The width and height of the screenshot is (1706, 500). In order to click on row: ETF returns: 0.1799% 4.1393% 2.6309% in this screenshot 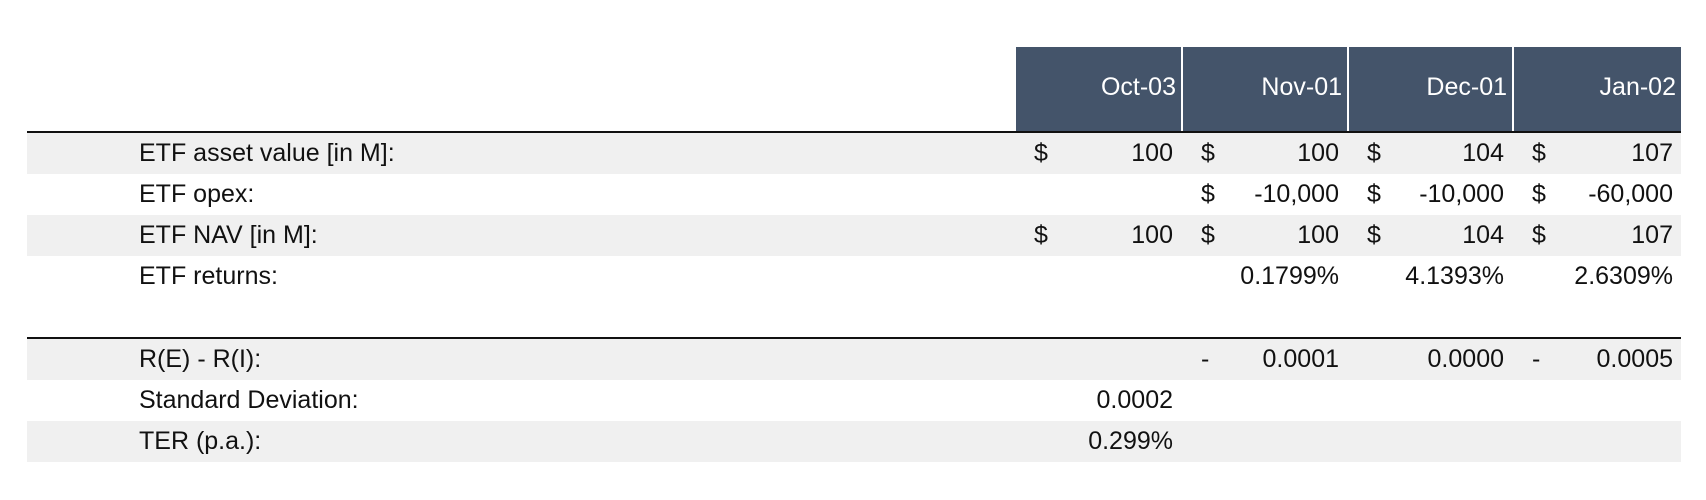, I will do `click(854, 276)`.